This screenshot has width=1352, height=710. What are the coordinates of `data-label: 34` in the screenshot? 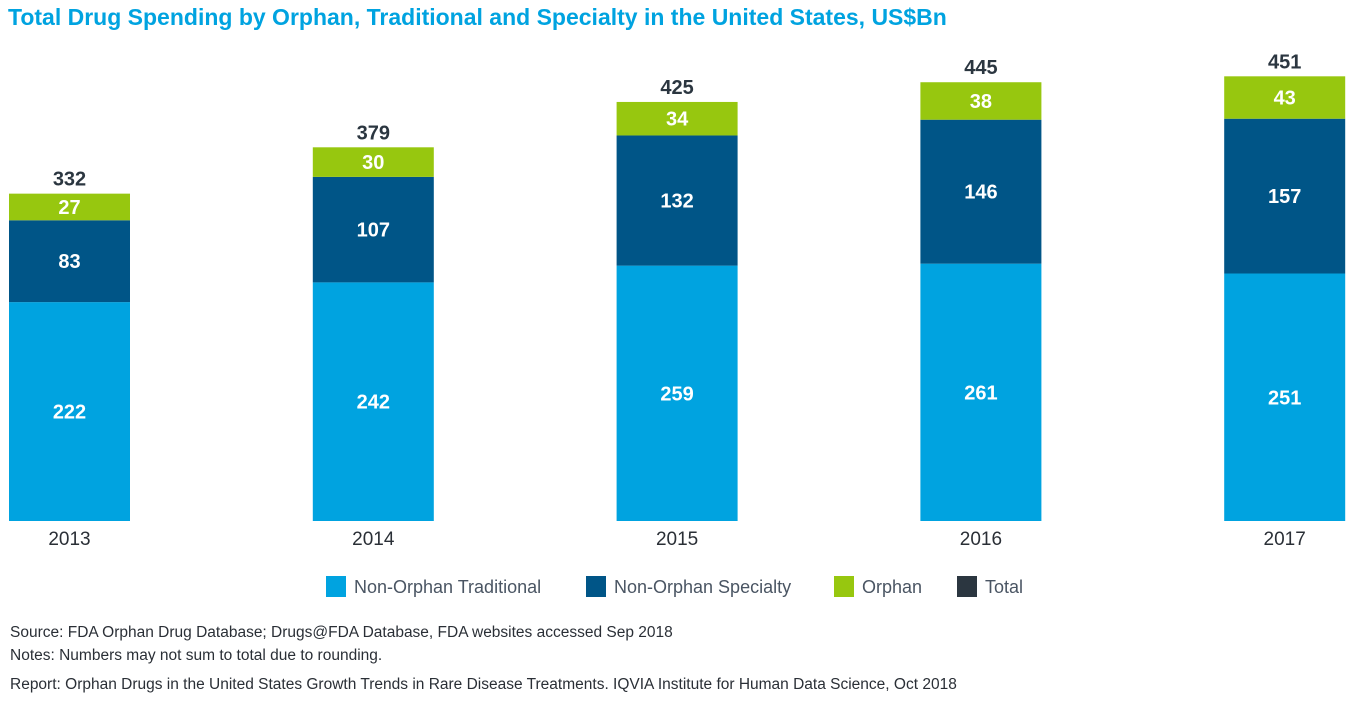 It's located at (677, 120).